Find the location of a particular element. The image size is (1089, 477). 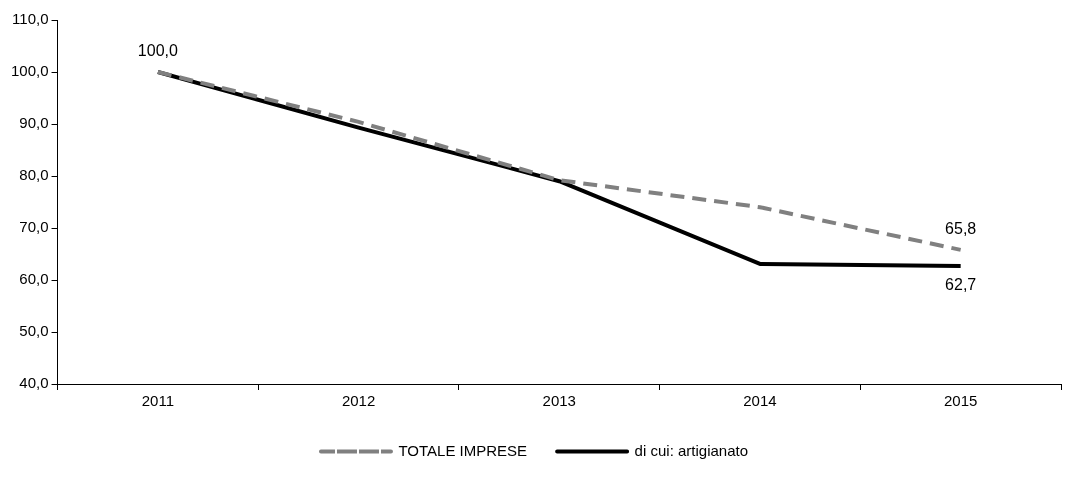

x-tick-label: 2014 is located at coordinates (760, 401).